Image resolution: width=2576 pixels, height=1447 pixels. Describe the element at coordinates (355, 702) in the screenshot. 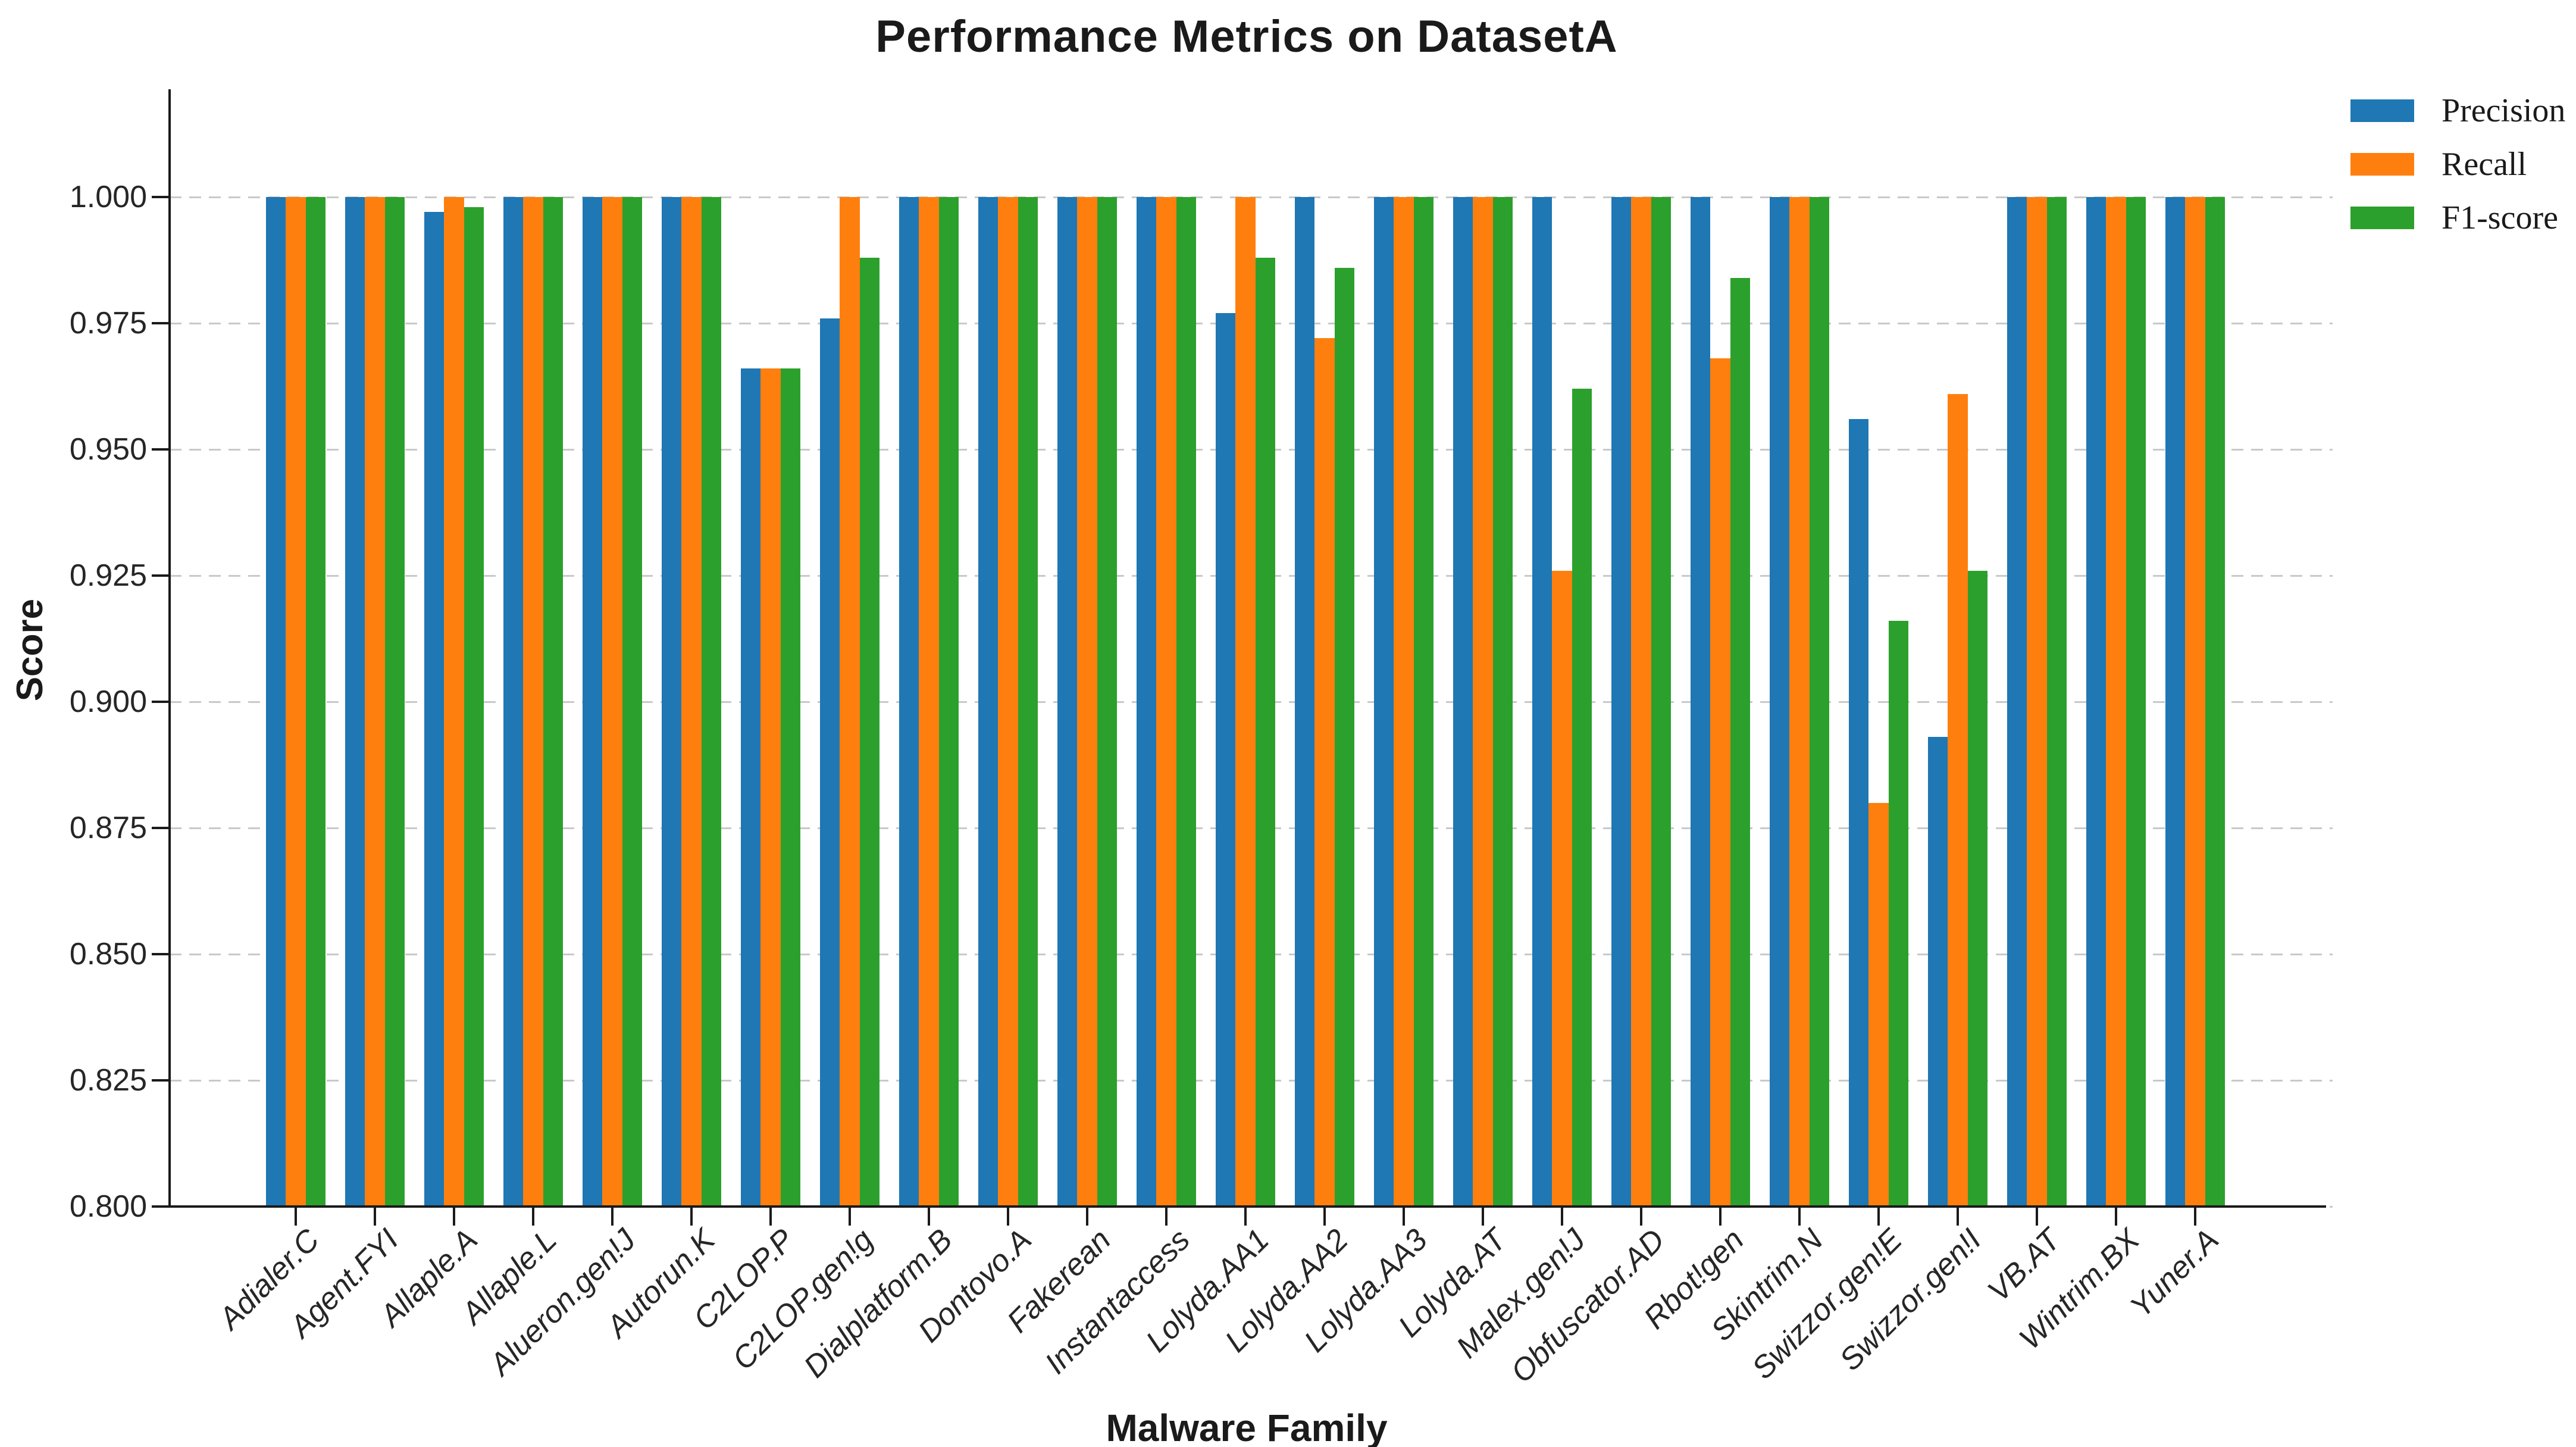

I see `bar-precision-Agent.FYI` at that location.